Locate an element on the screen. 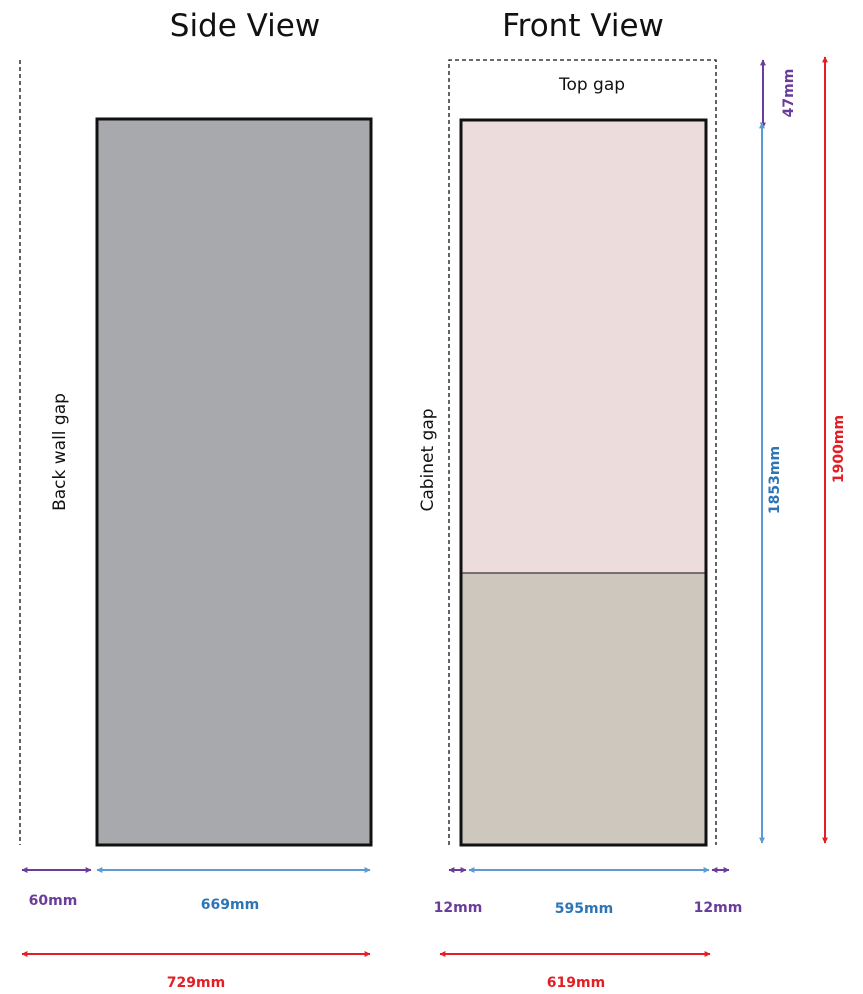 The width and height of the screenshot is (863, 994). top-gap-dimension-label: 47mm is located at coordinates (789, 93).